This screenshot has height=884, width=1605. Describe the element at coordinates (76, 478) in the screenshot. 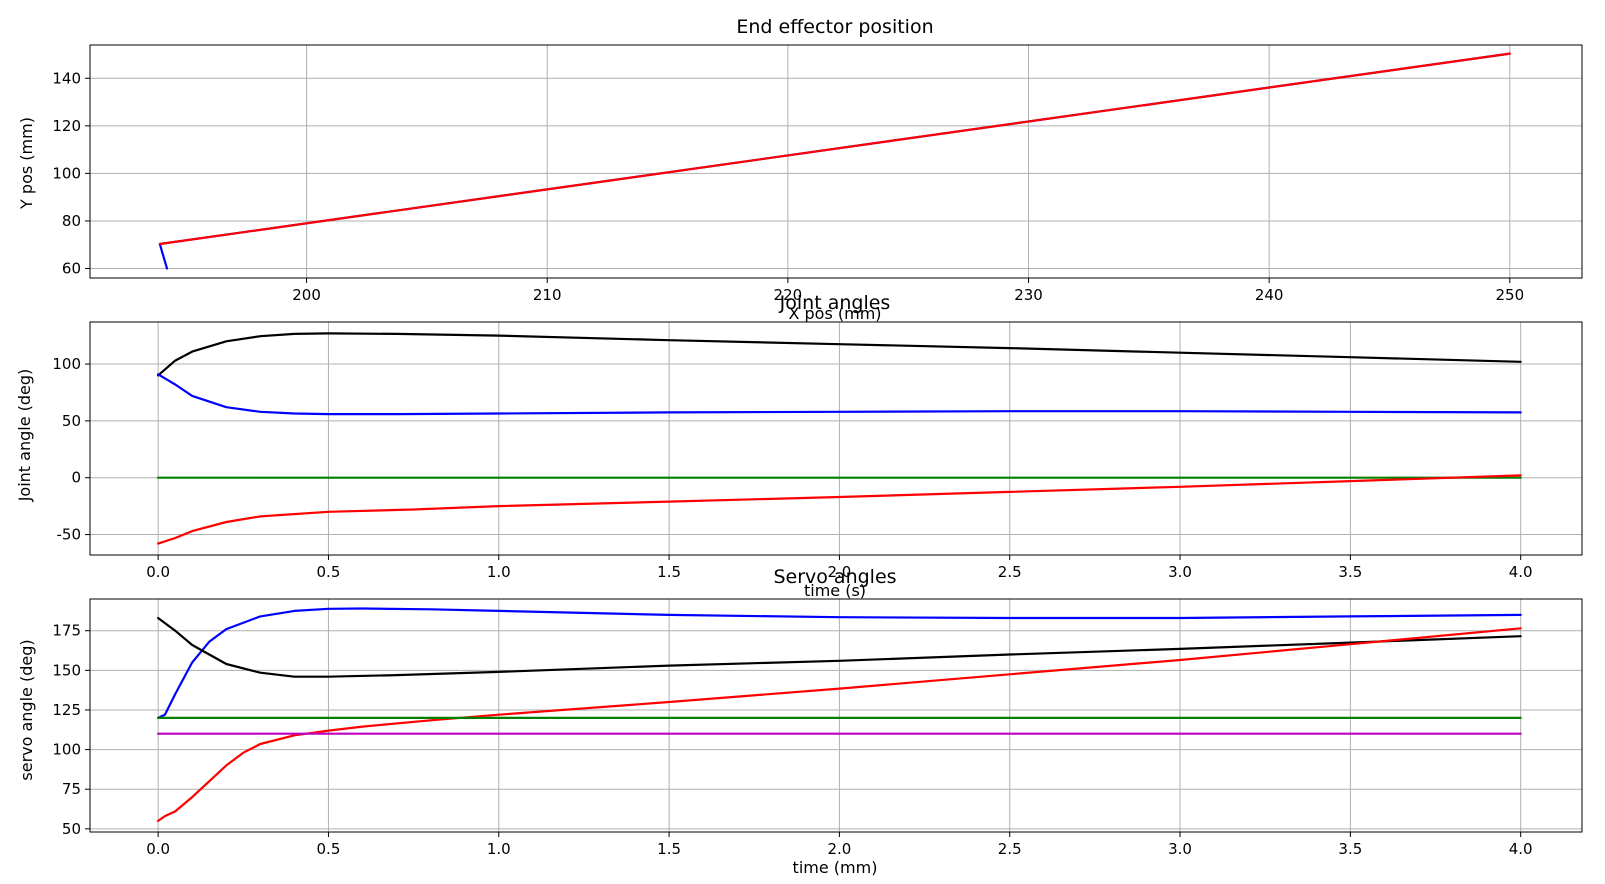

I see `y-tick-label: 0` at that location.